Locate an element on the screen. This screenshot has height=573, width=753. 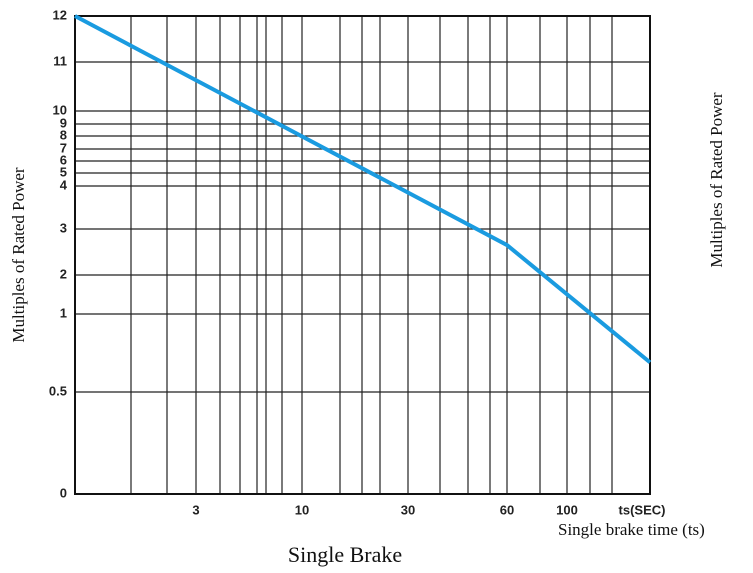
y-tick-label: 8 is located at coordinates (63, 134).